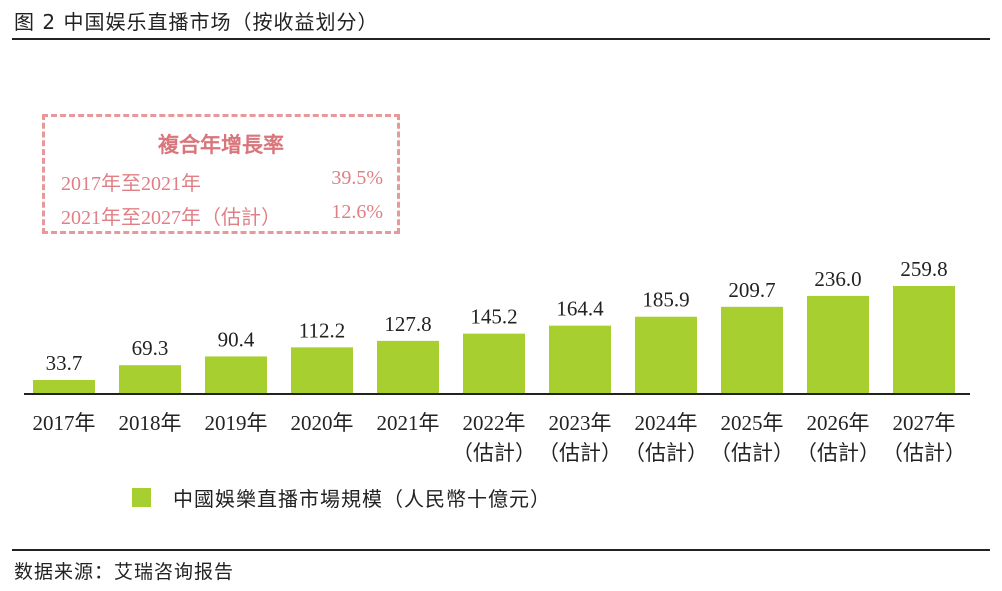  What do you see at coordinates (196, 22) in the screenshot?
I see `figure-title: 图 2 中国娱乐直播市场（按收益划分）` at bounding box center [196, 22].